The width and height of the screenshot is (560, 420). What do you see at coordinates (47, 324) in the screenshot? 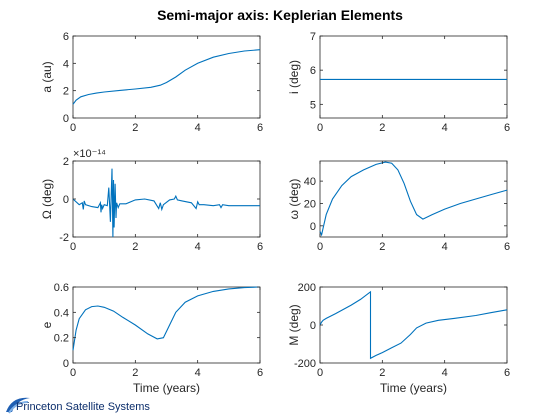
I see `y-axis-label-e: e` at bounding box center [47, 324].